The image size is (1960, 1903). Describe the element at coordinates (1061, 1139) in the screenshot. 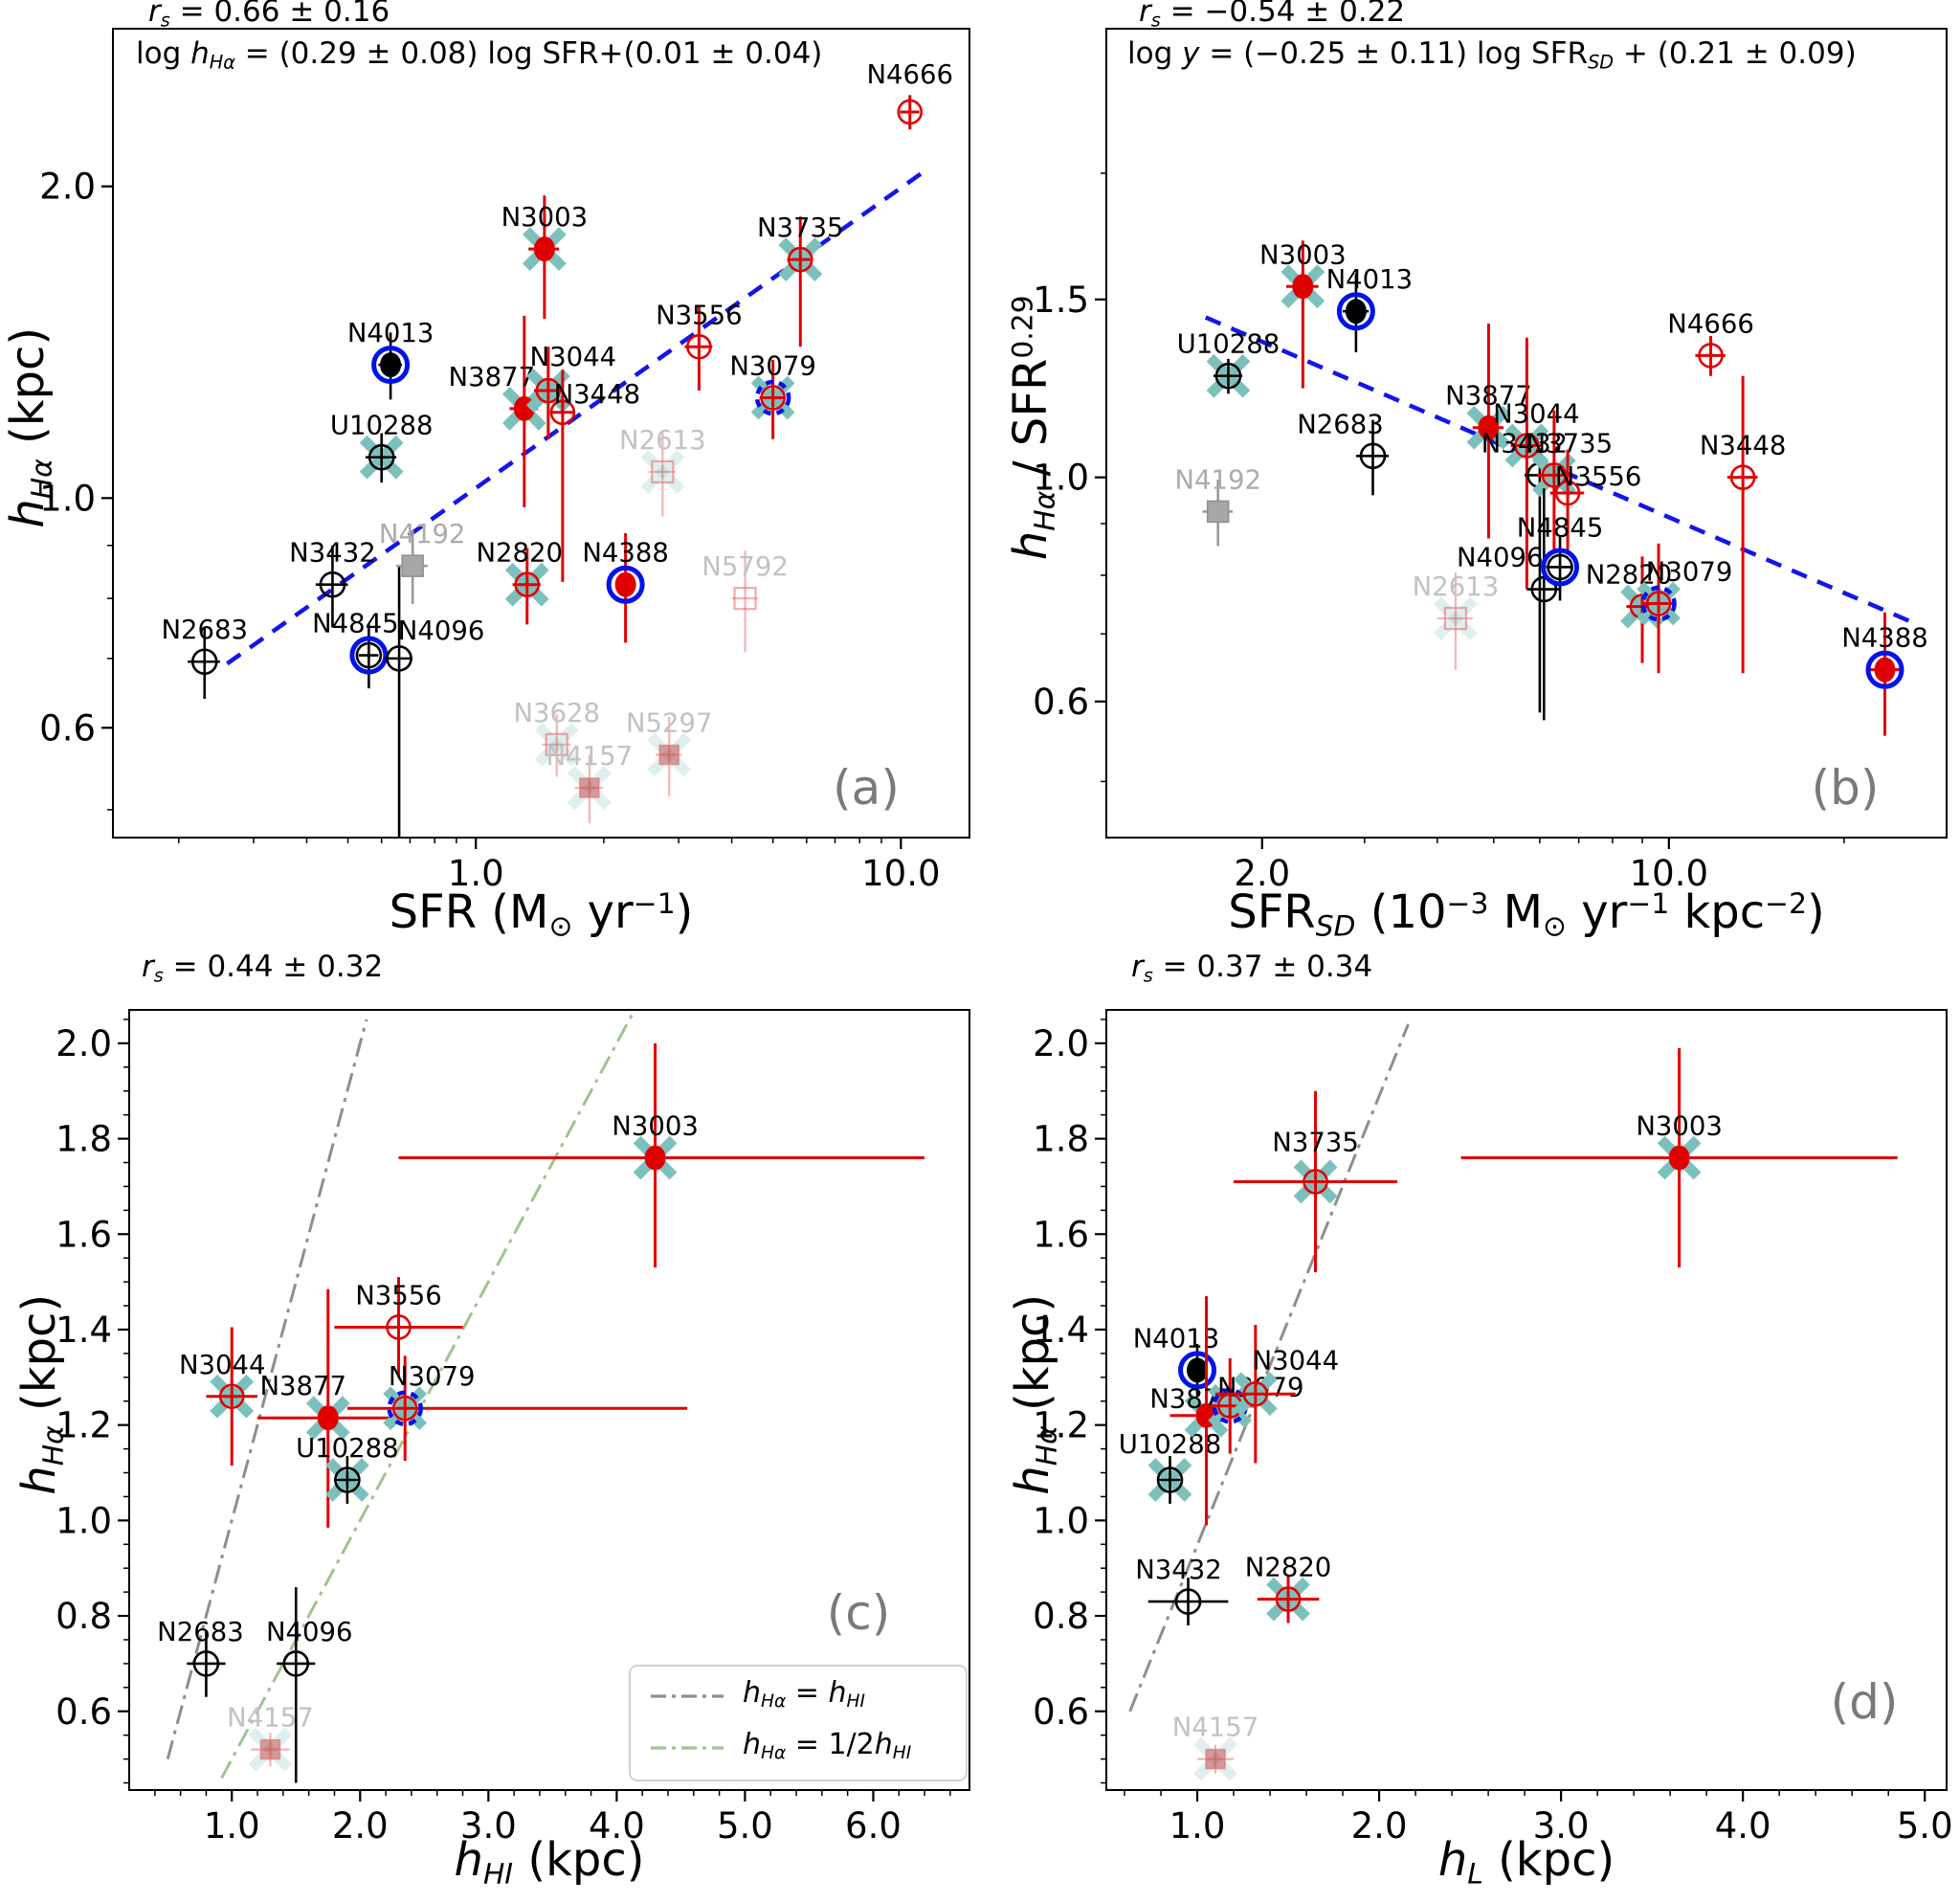

I see `panel-d-ytick: 1.8` at that location.